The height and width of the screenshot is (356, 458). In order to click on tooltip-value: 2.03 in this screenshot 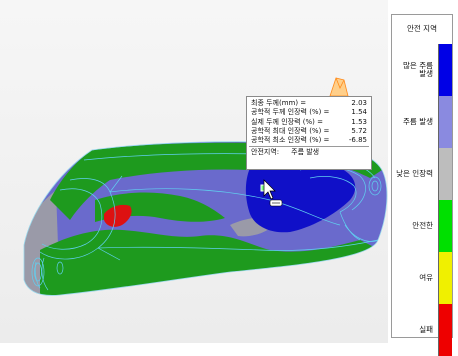, I will do `click(359, 103)`.